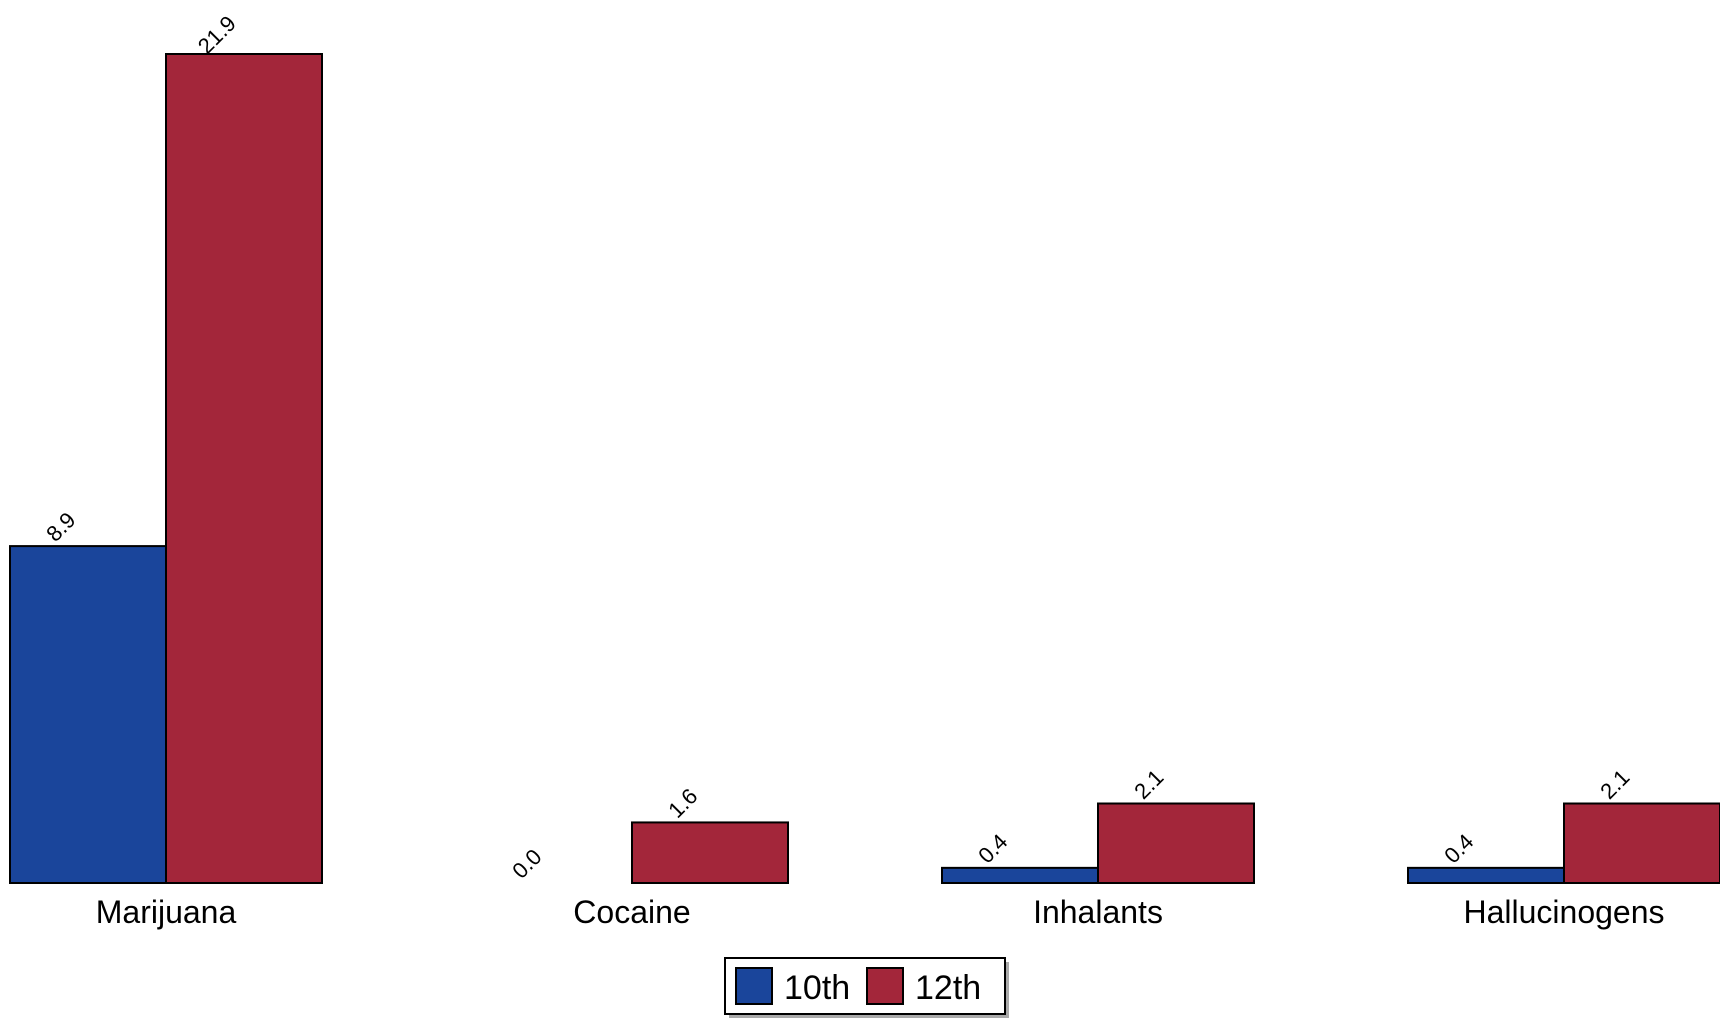 This screenshot has width=1720, height=1018. What do you see at coordinates (88, 714) in the screenshot?
I see `bar-marijuana-10th` at bounding box center [88, 714].